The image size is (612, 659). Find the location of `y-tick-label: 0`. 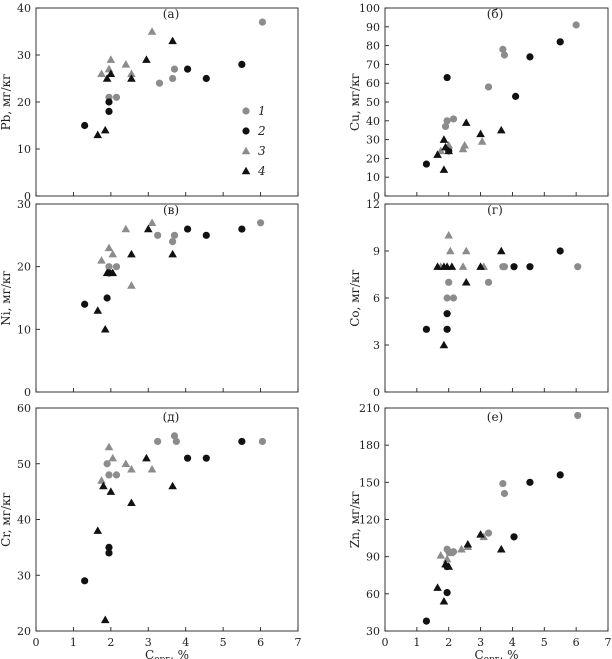

y-tick-label: 0 is located at coordinates (376, 392).